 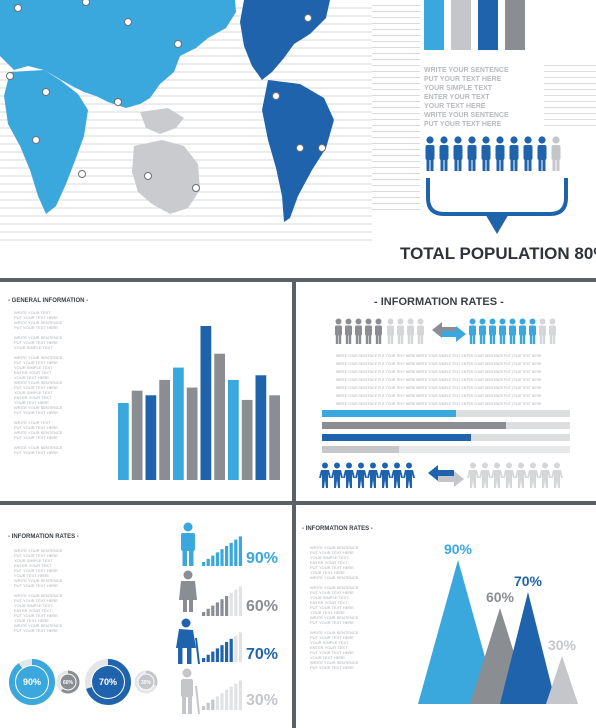 What do you see at coordinates (186, 249) in the screenshot?
I see `top-left-stripes` at bounding box center [186, 249].